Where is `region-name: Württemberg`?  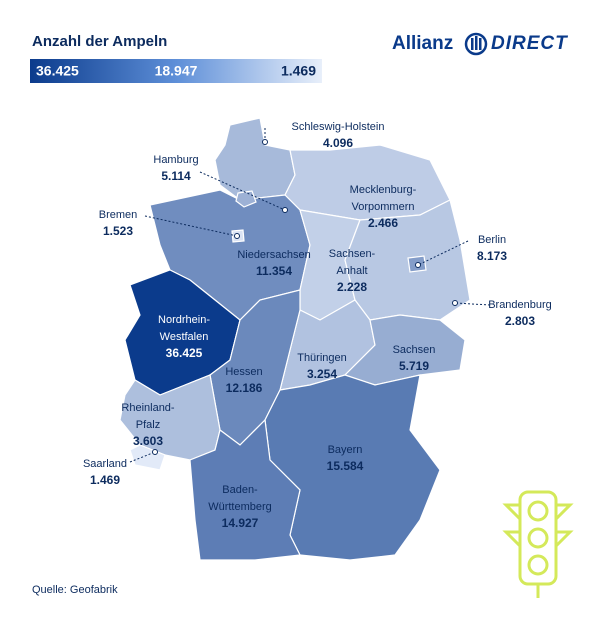
region-name: Württemberg is located at coordinates (240, 507).